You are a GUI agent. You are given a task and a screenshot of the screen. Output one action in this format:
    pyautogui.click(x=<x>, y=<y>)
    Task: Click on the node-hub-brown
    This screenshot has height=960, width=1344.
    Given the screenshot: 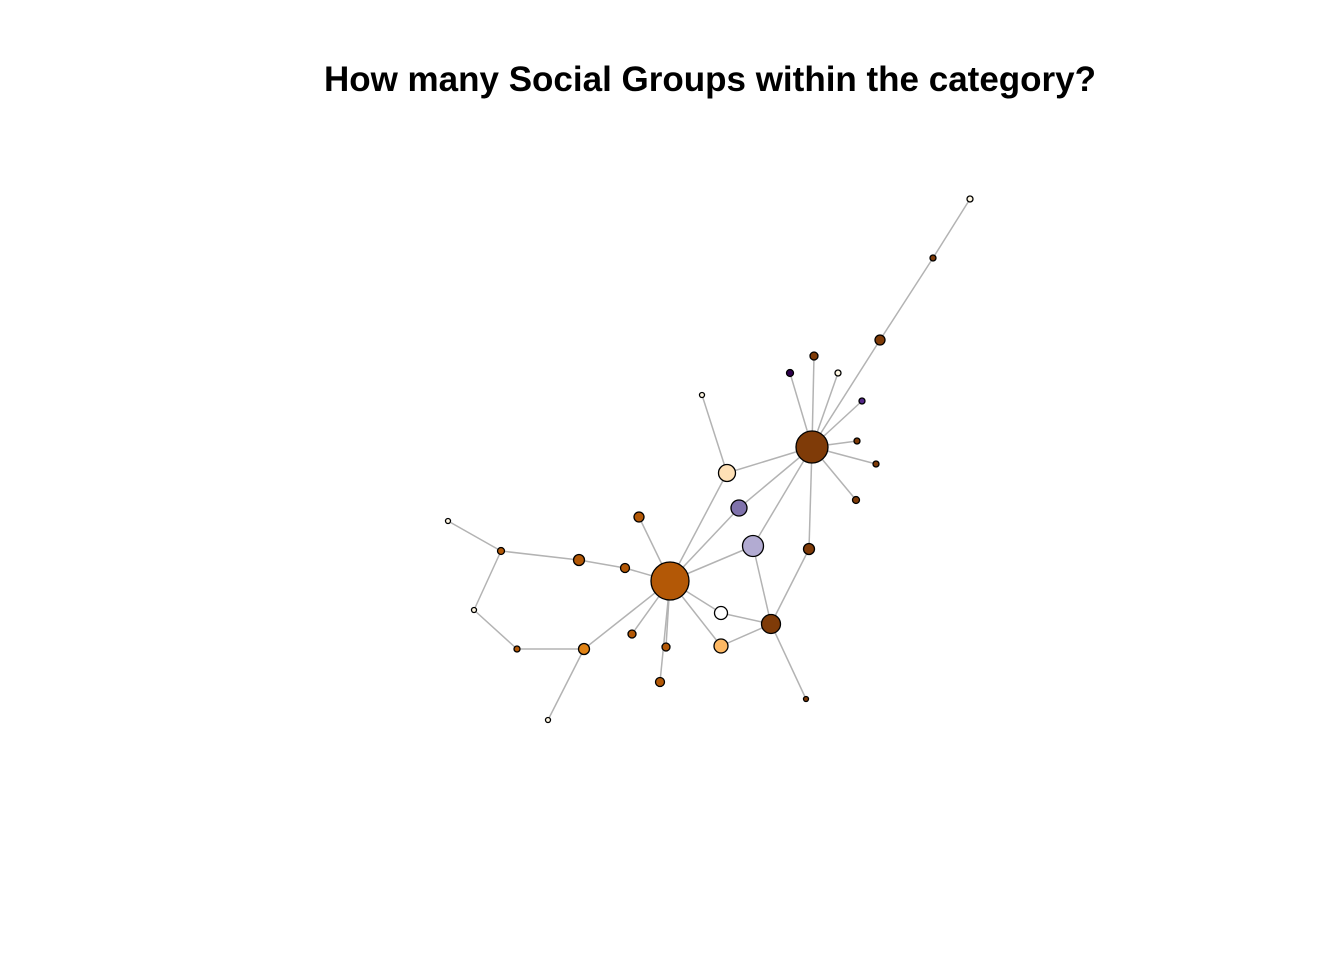 What is the action you would take?
    pyautogui.click(x=812, y=447)
    